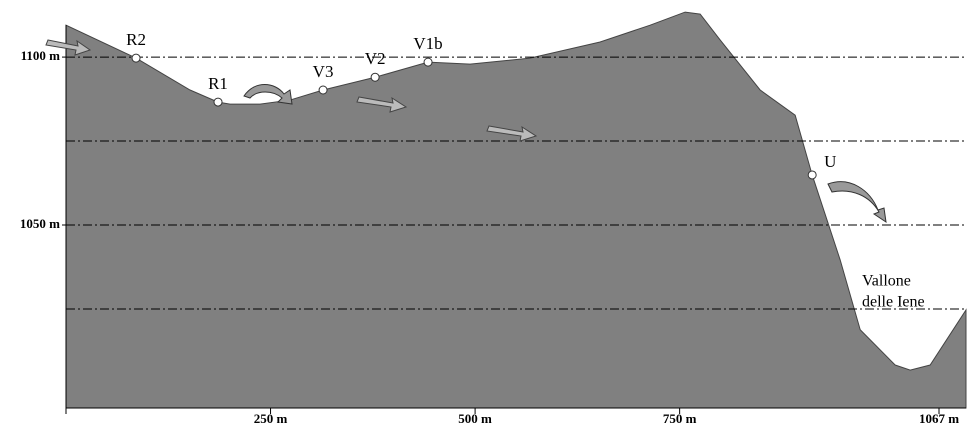  I want to click on annotation: Vallone, so click(886, 281).